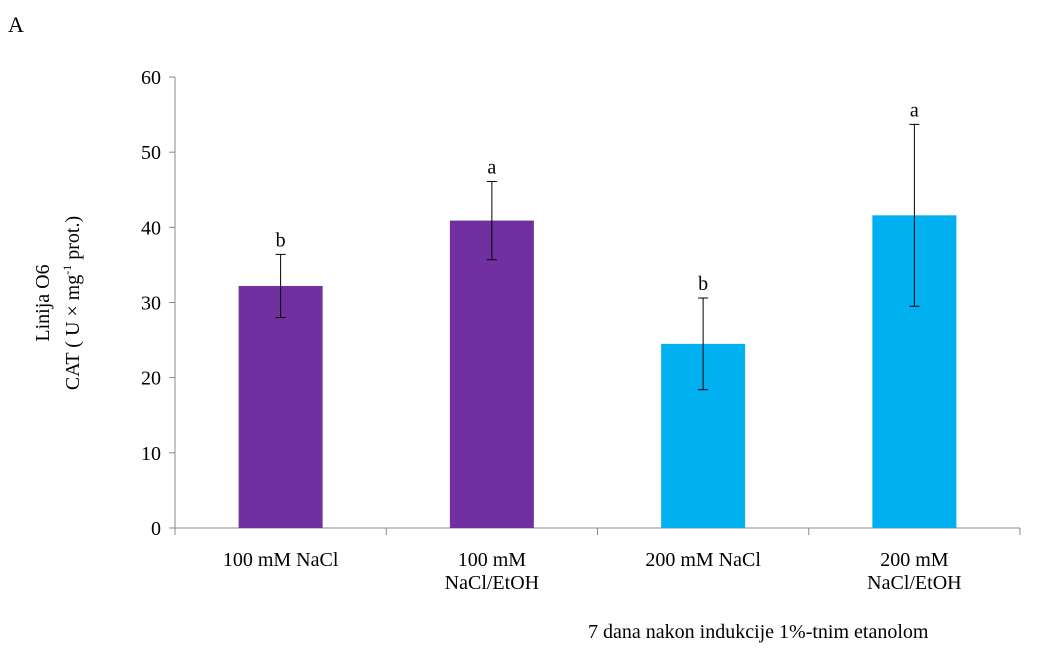 This screenshot has width=1046, height=651. Describe the element at coordinates (758, 632) in the screenshot. I see `chart-caption: 7 dana nakon indukcije 1%-tnim etanolom` at that location.